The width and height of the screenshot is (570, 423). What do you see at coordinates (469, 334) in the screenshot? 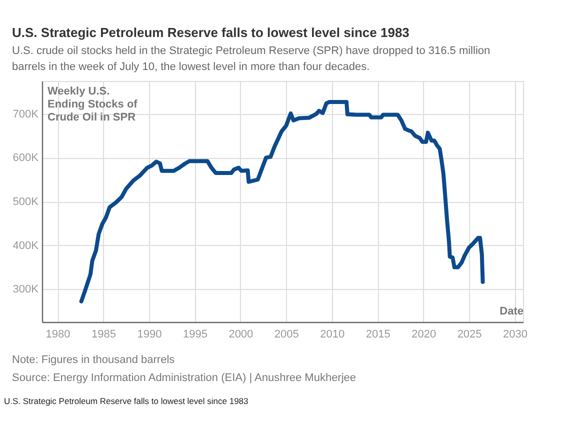
I see `x-tick-label: 2025` at bounding box center [469, 334].